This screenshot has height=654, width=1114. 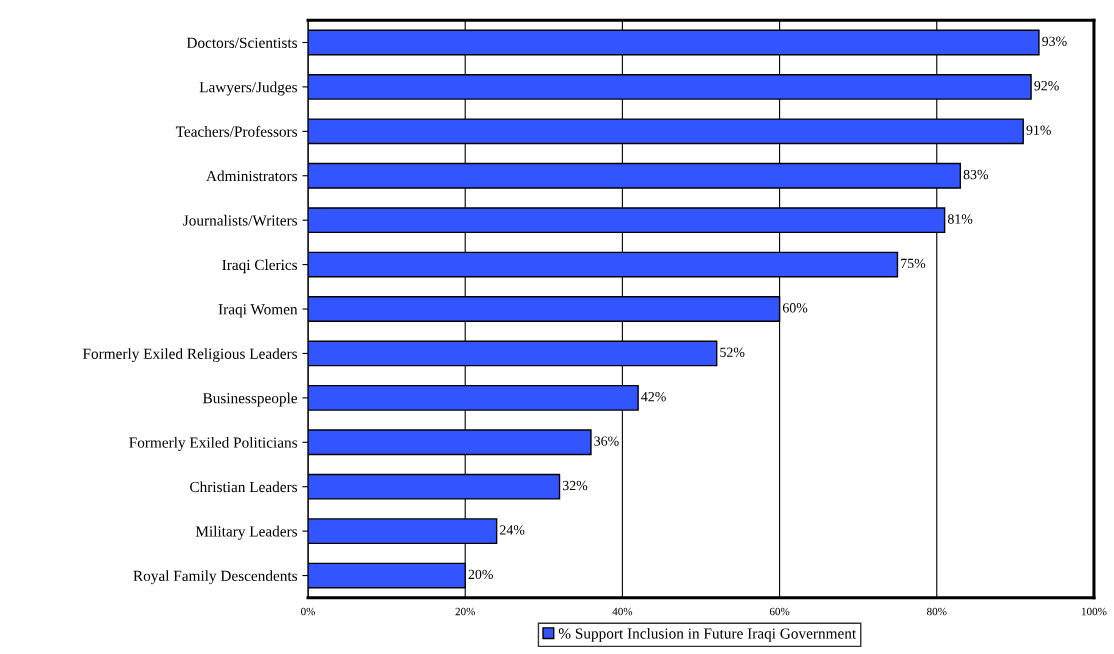 What do you see at coordinates (512, 530) in the screenshot?
I see `data-label: 24%` at bounding box center [512, 530].